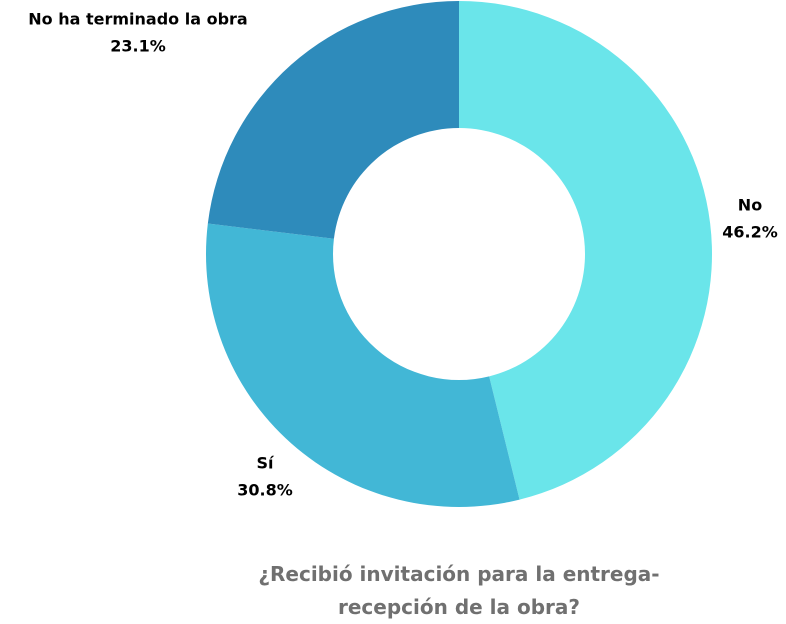 The width and height of the screenshot is (786, 624). Describe the element at coordinates (265, 490) in the screenshot. I see `segment-value-label: 30.8%` at that location.